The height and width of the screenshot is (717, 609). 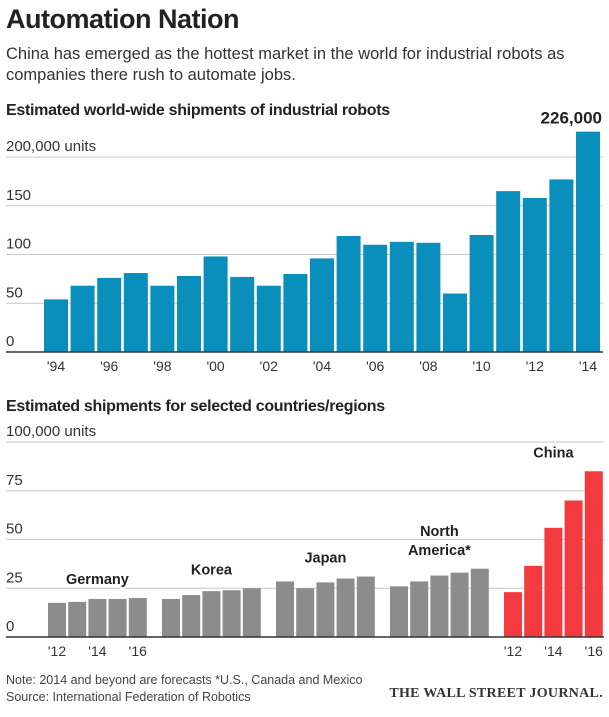 What do you see at coordinates (51, 146) in the screenshot?
I see `y-tick-label: 200,000 units` at bounding box center [51, 146].